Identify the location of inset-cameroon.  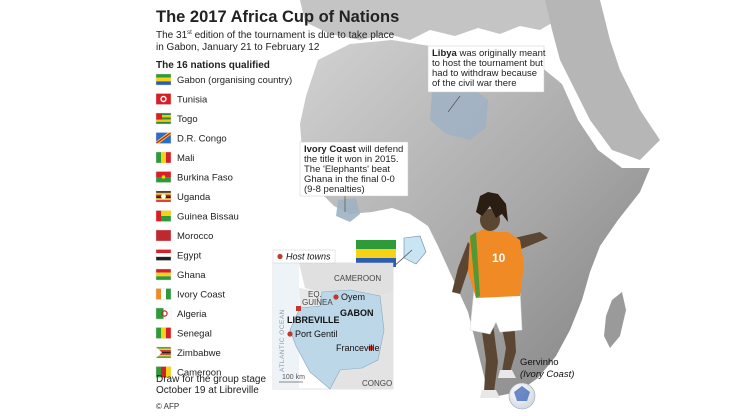
(346, 279).